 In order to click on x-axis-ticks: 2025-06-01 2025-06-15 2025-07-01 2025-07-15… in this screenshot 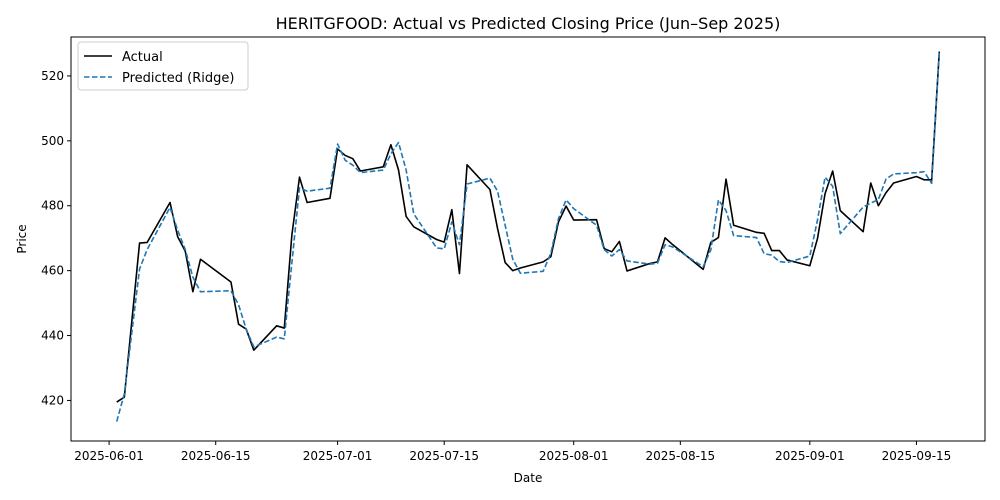, I will do `click(512, 452)`.